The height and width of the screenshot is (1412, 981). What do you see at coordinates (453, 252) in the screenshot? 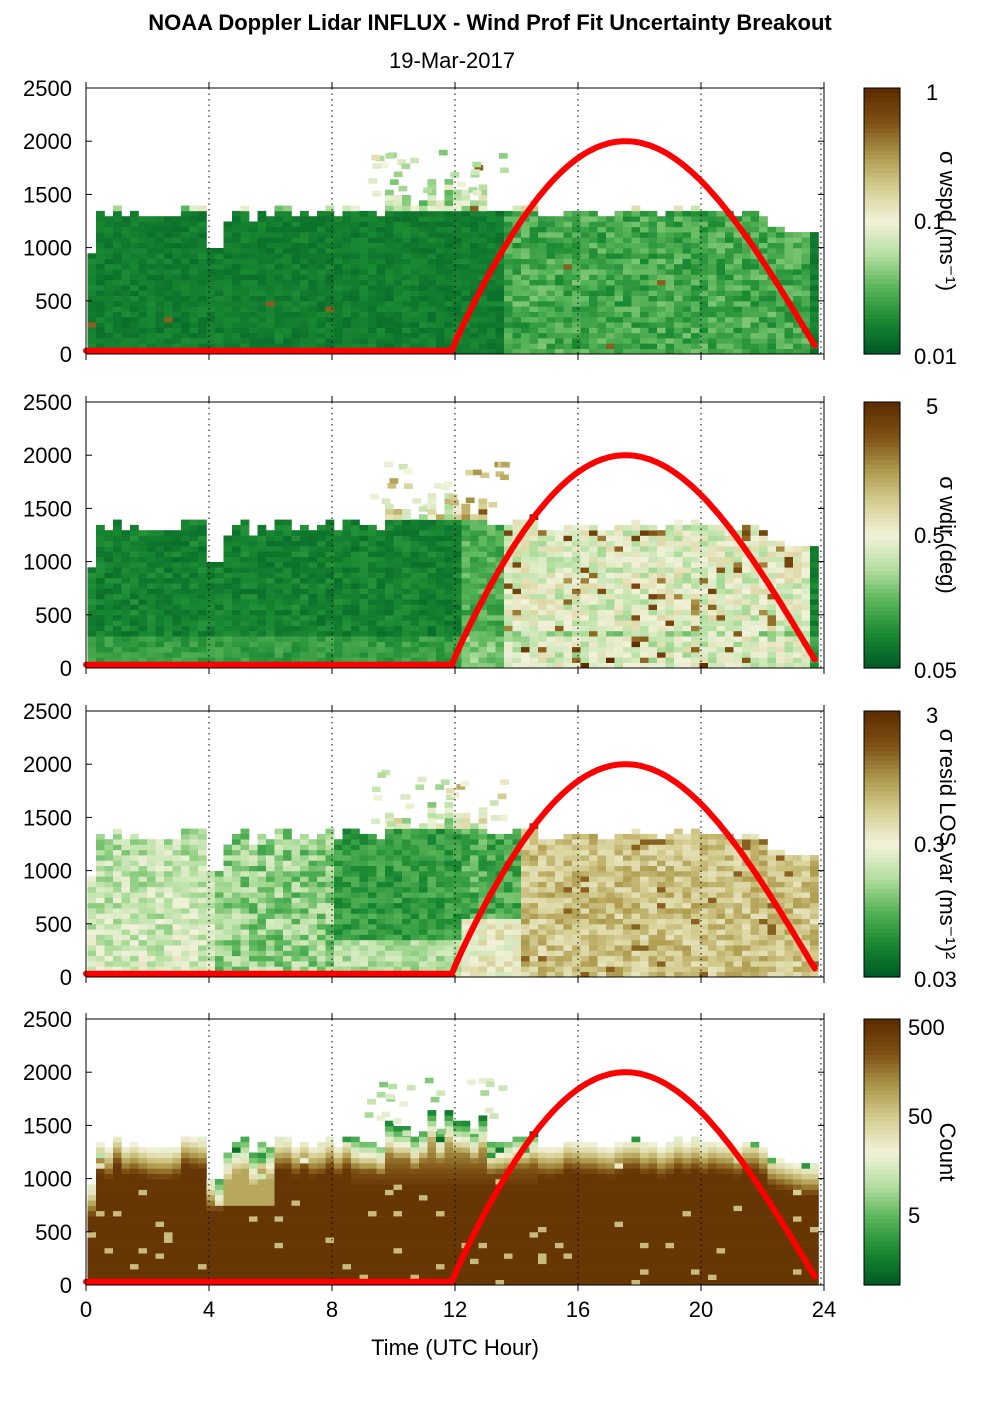
I see `heatmap-cells` at bounding box center [453, 252].